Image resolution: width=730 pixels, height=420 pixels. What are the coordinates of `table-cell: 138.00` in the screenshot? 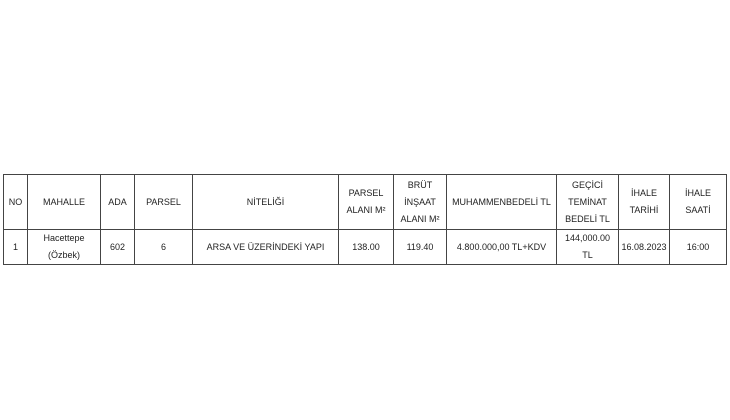 It's located at (366, 247).